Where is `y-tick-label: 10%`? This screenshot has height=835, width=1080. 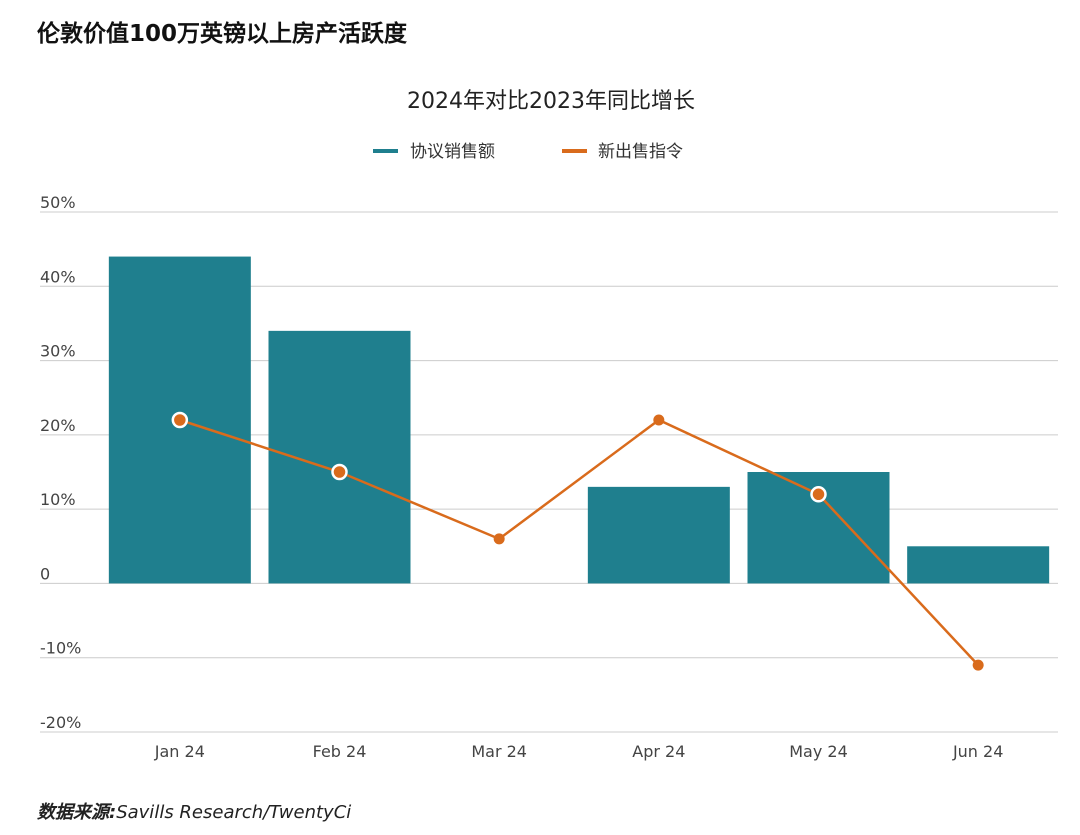
y-tick-label: 10% is located at coordinates (58, 499).